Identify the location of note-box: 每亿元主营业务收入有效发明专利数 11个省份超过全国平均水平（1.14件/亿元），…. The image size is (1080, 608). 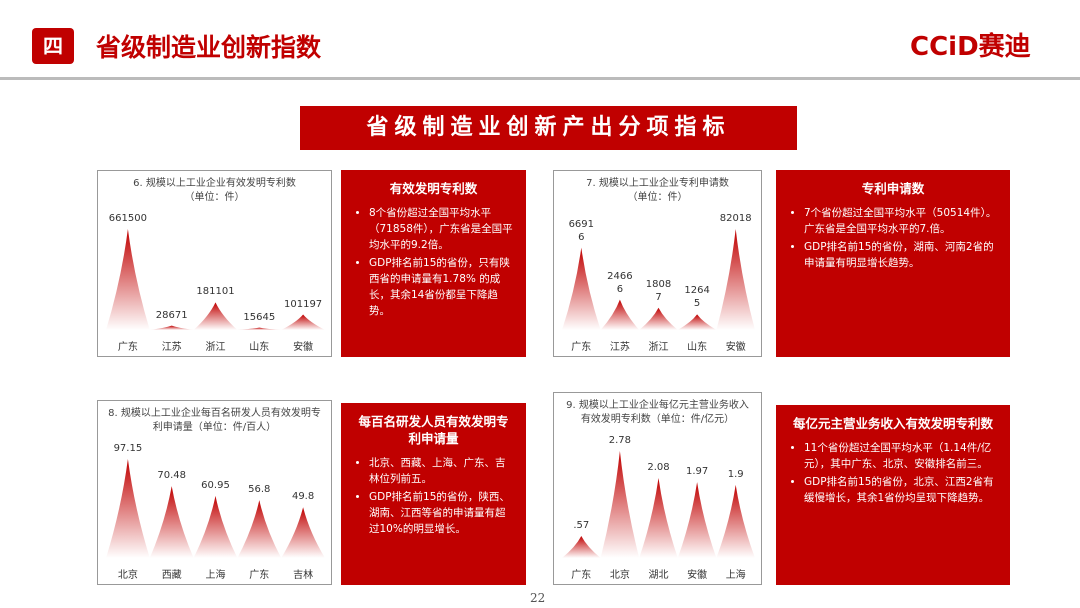
(893, 495).